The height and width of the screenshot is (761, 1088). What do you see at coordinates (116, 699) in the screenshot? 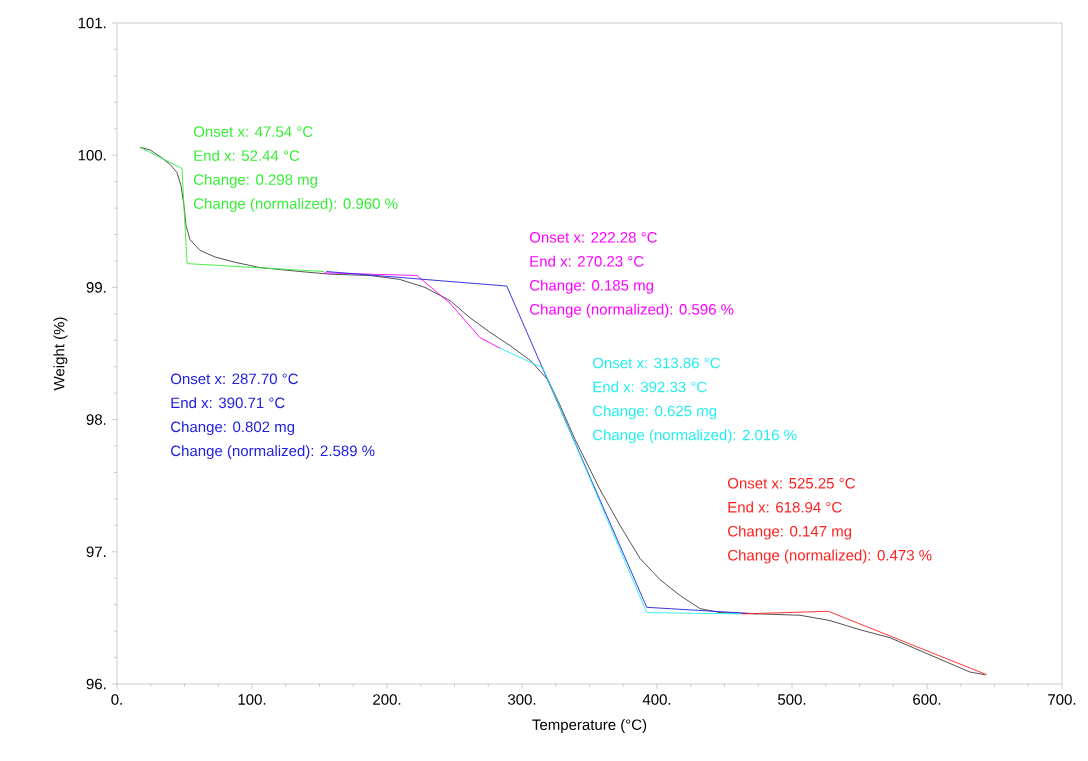
I see `x-tick-label: 0.` at bounding box center [116, 699].